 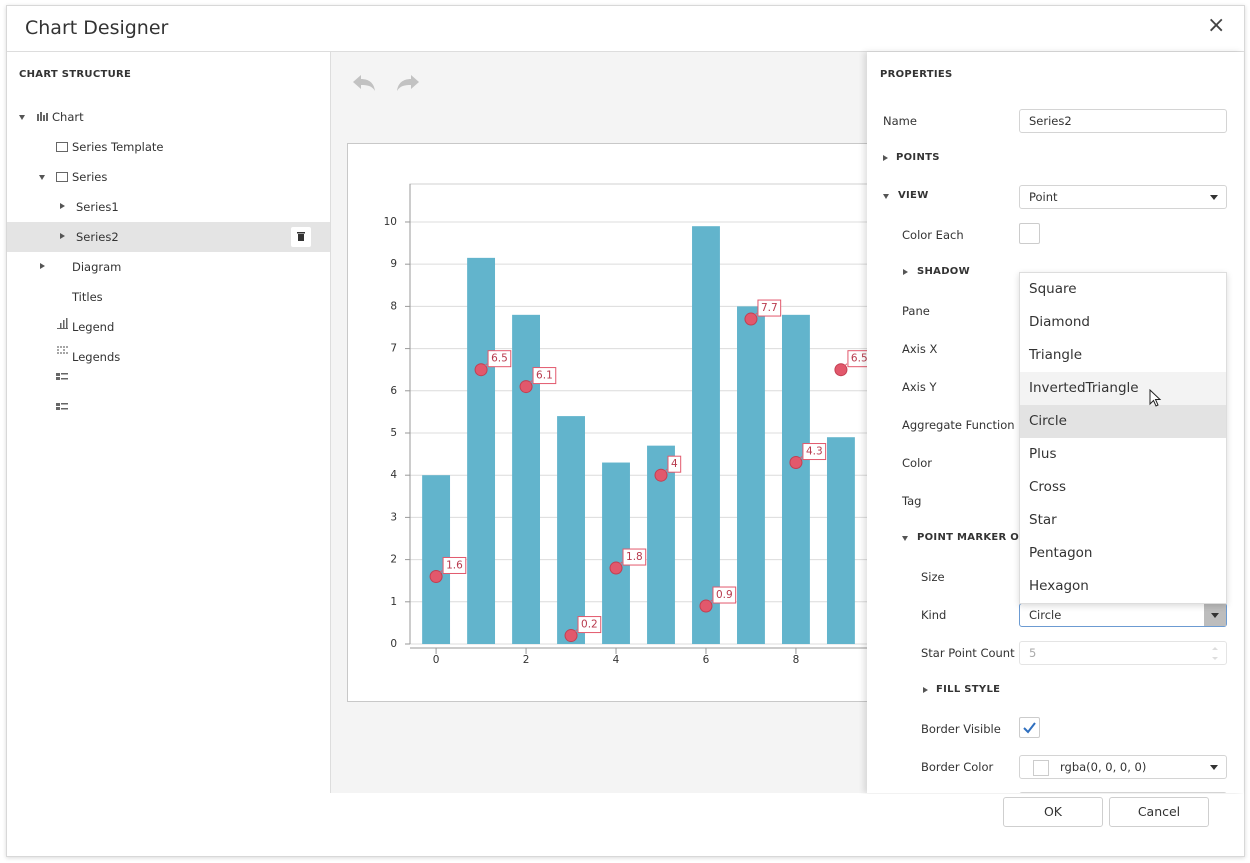 What do you see at coordinates (1123, 553) in the screenshot?
I see `dropdown-option: Pentagon` at bounding box center [1123, 553].